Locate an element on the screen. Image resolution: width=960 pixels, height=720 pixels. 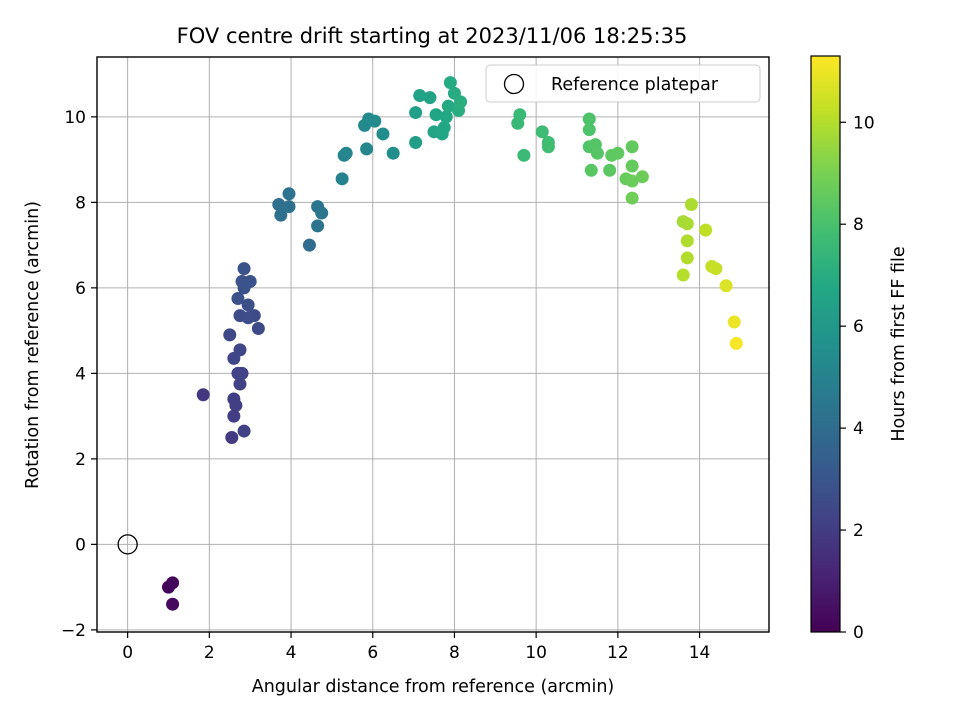
colorbar-tick-label: 10 is located at coordinates (864, 123).